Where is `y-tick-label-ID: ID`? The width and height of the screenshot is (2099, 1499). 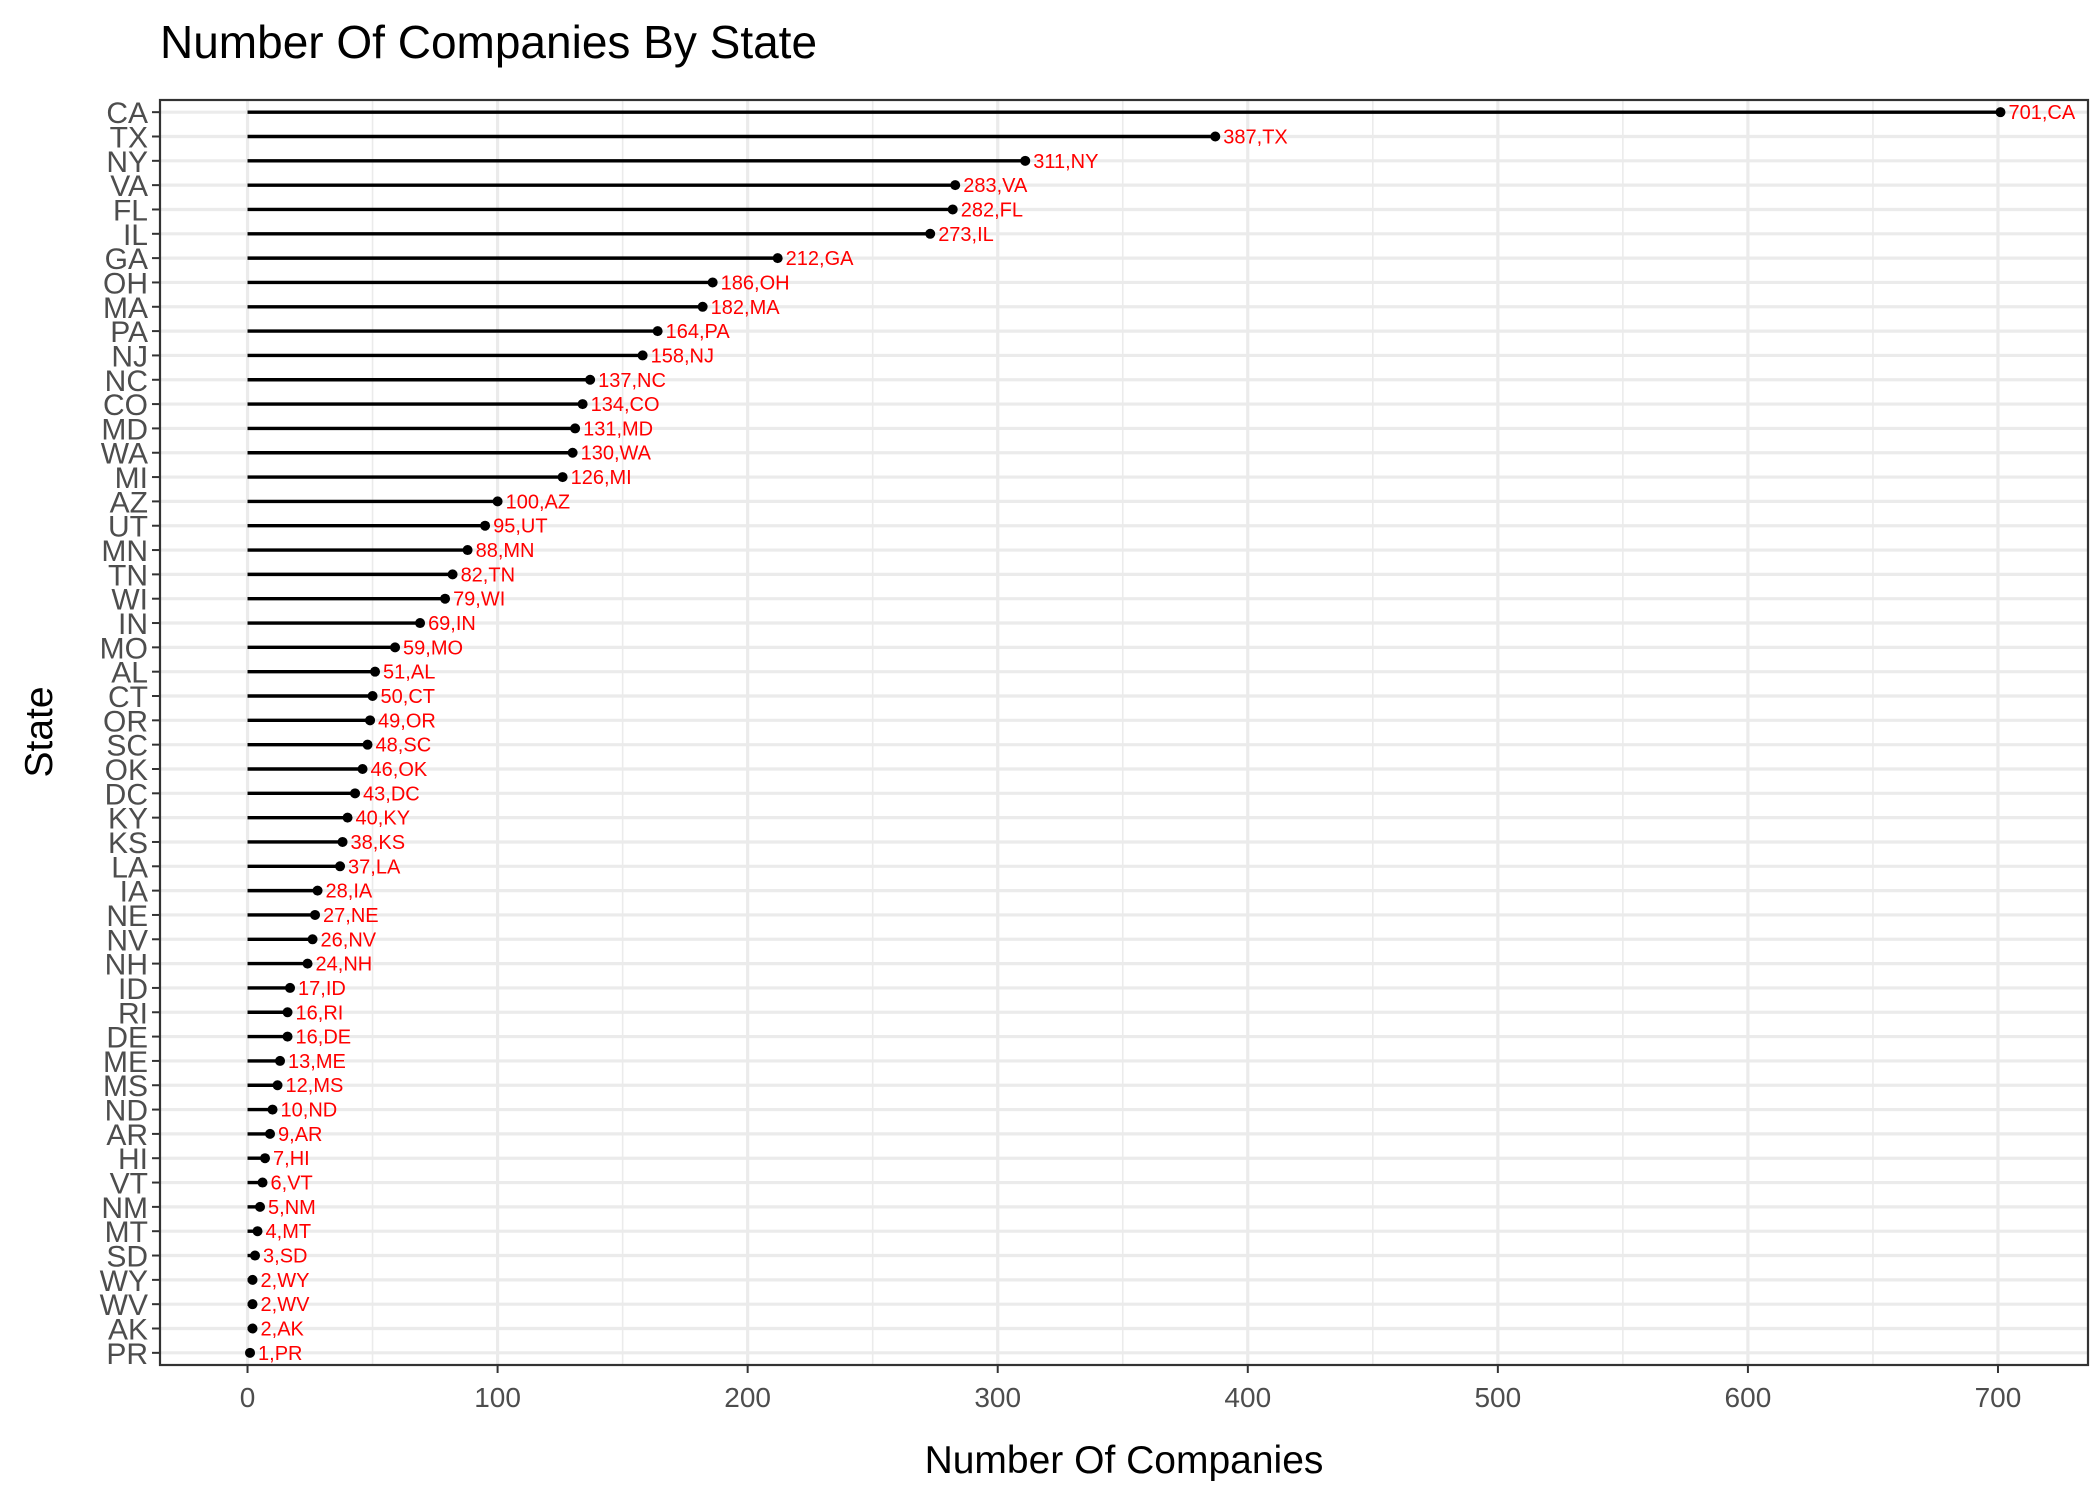
y-tick-label-ID: ID is located at coordinates (133, 989).